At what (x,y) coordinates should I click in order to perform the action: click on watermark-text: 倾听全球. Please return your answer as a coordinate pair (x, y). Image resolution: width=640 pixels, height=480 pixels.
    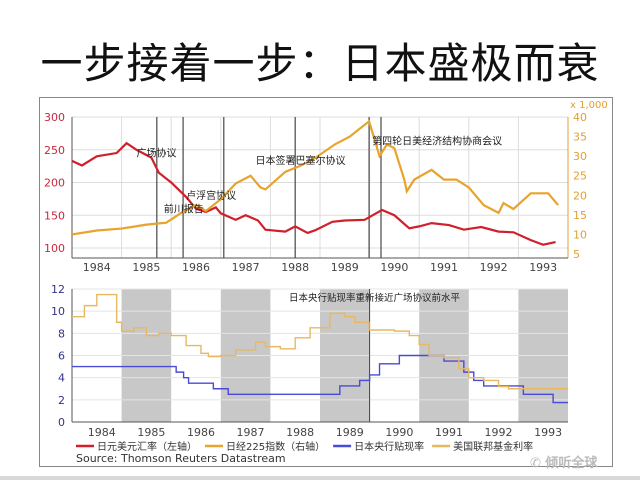
    Looking at the image, I should click on (571, 463).